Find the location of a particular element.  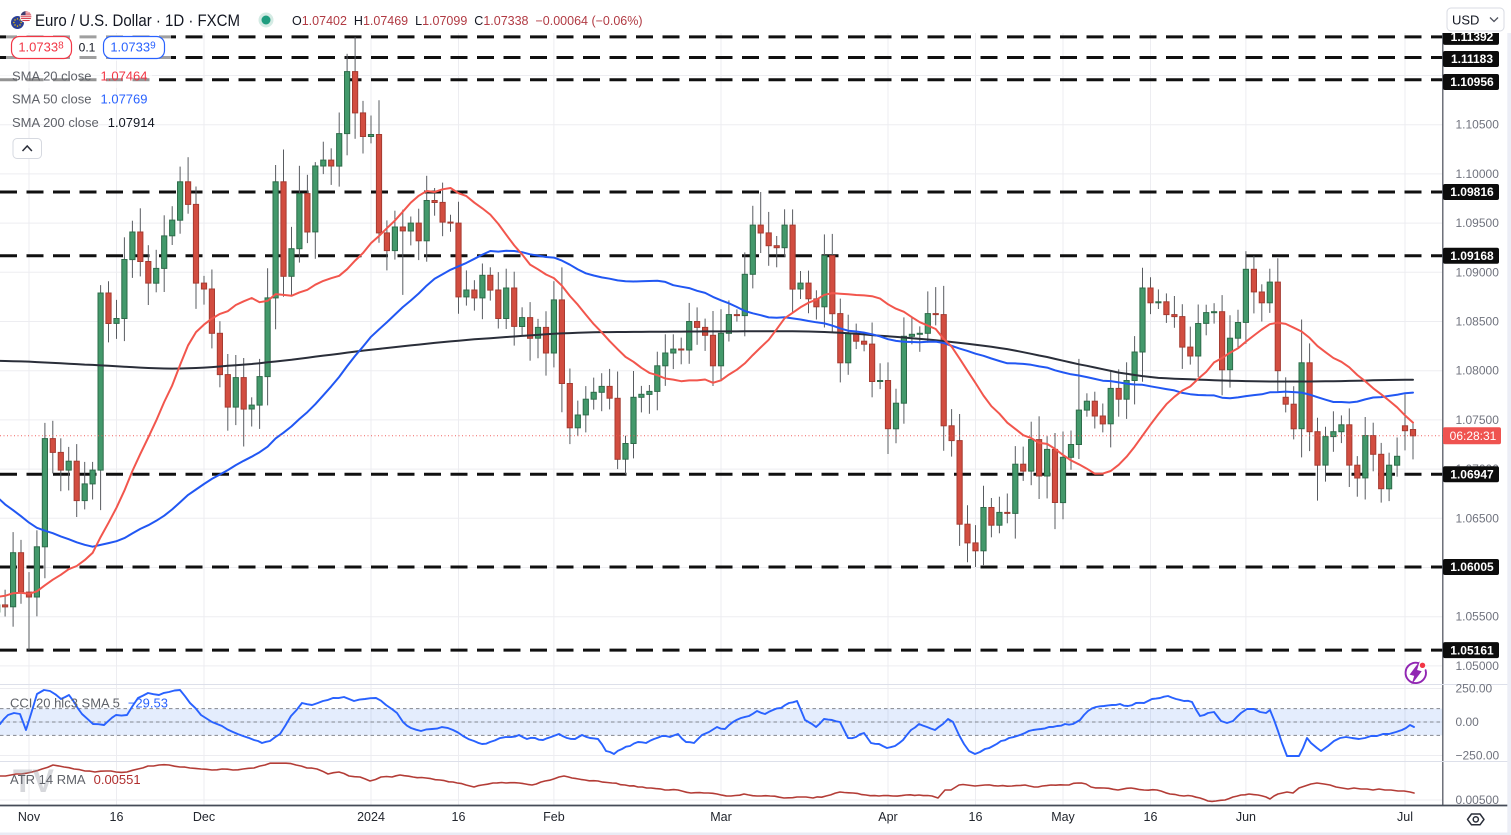

svg-text: Jul is located at coordinates (1405, 817).